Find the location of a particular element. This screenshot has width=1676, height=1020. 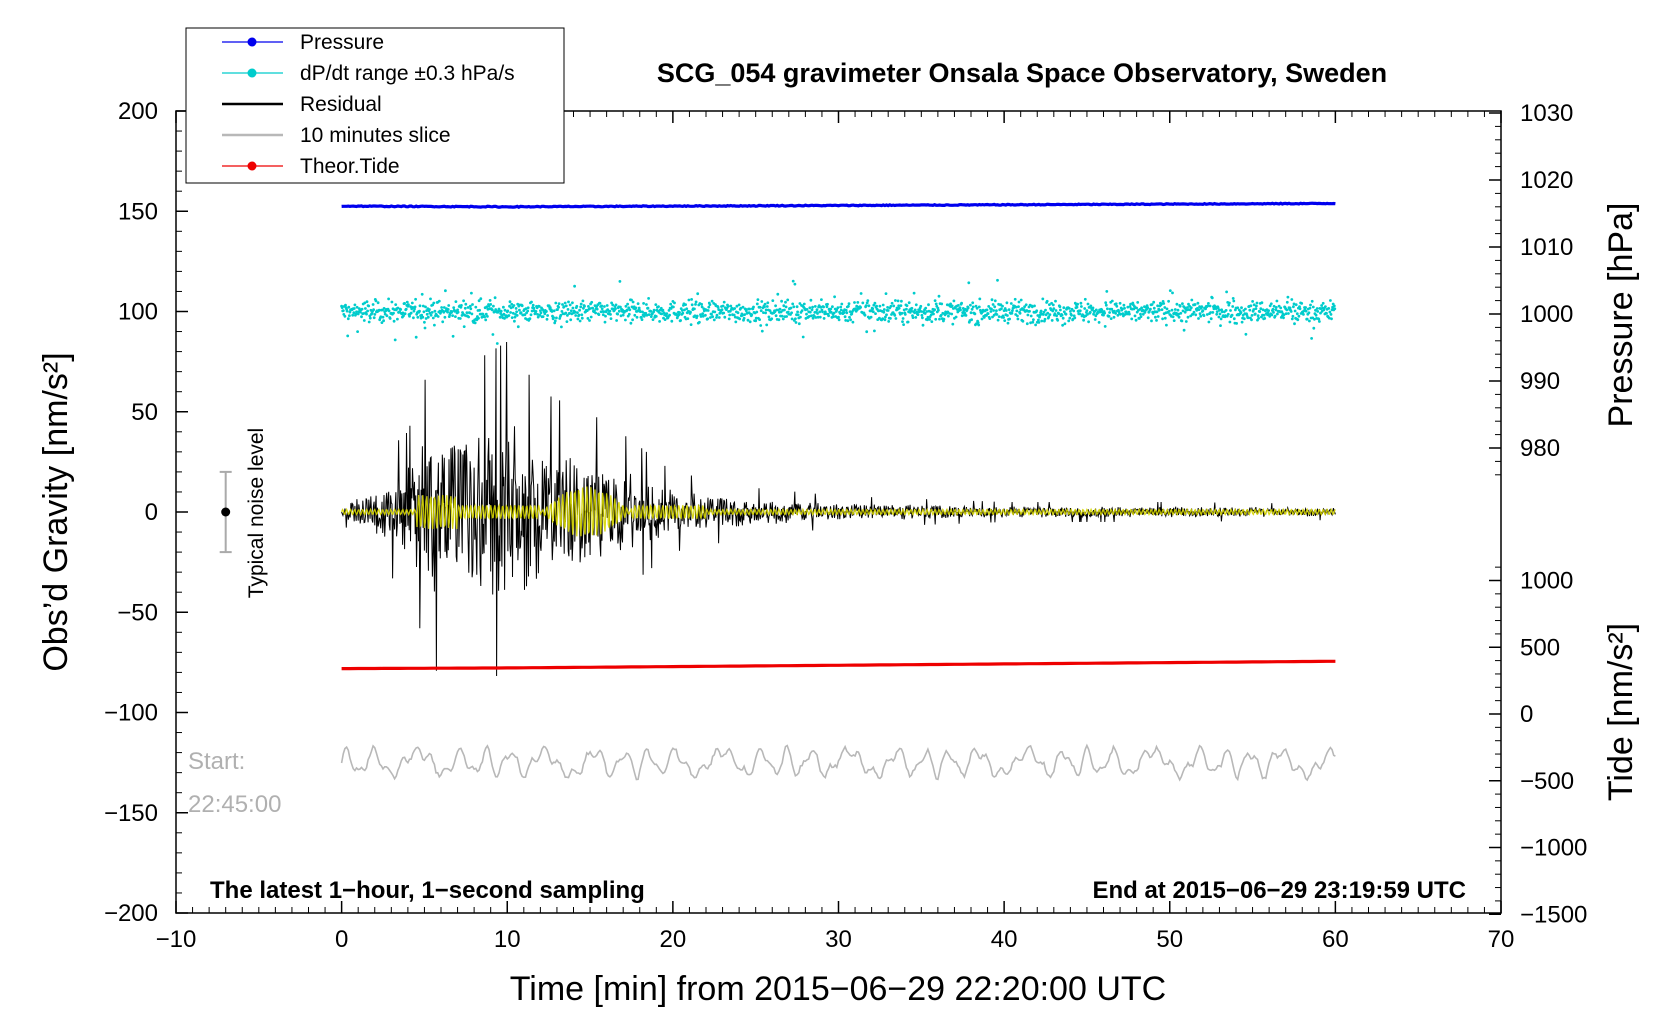

x-axis-title: Time [min] from 2015−06−29 22:20:00 UTC is located at coordinates (838, 989).